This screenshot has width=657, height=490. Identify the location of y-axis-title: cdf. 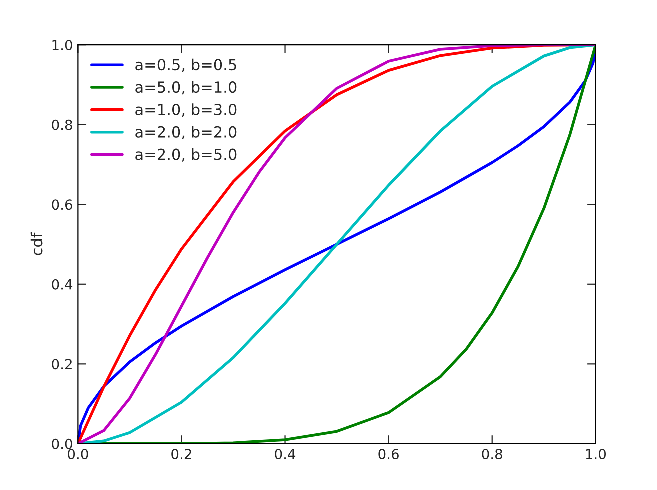
(36, 244).